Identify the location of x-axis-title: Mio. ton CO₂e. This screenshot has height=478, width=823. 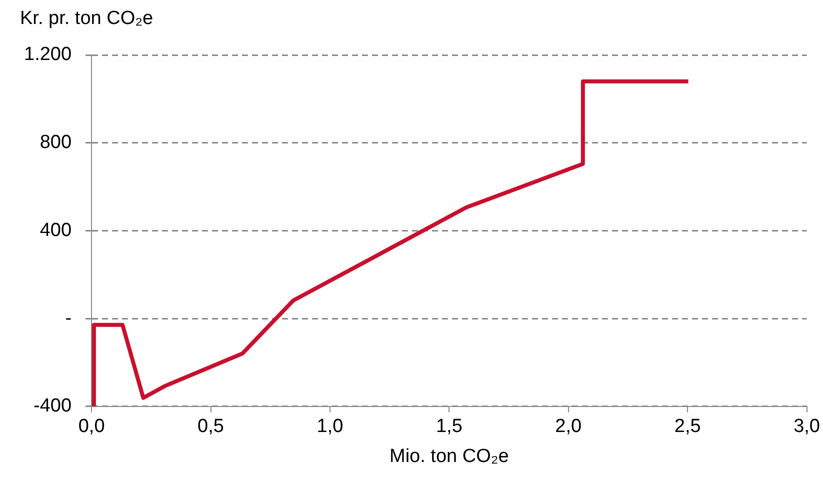
(449, 456).